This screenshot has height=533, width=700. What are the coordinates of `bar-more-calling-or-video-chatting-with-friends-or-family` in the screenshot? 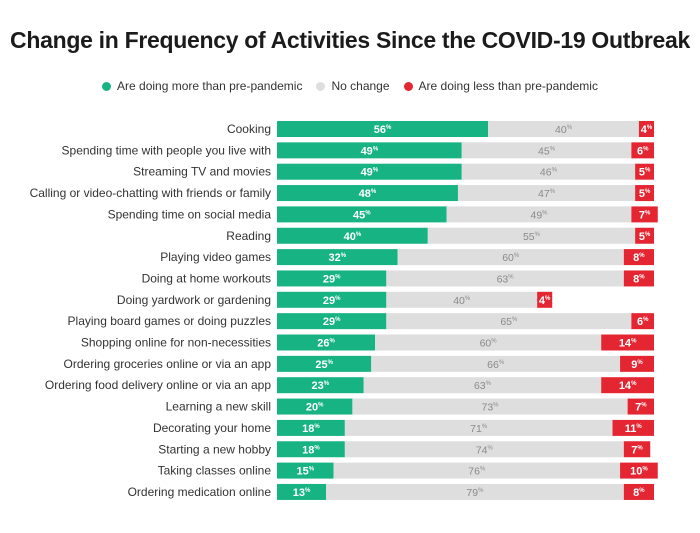 It's located at (367, 193).